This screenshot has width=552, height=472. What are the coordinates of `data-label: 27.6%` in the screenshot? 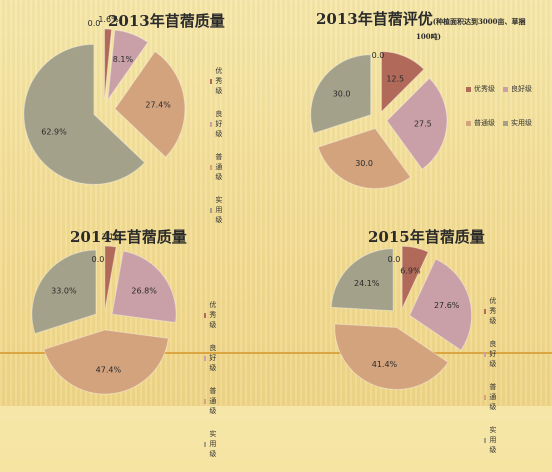 It's located at (447, 305).